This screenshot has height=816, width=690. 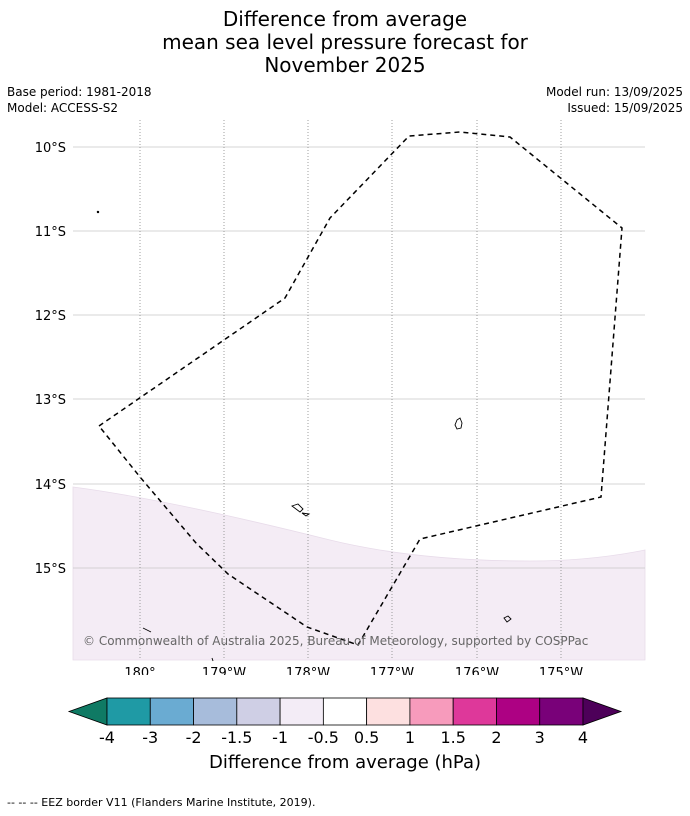 What do you see at coordinates (63, 108) in the screenshot?
I see `model-name: Model: ACCESS-S2` at bounding box center [63, 108].